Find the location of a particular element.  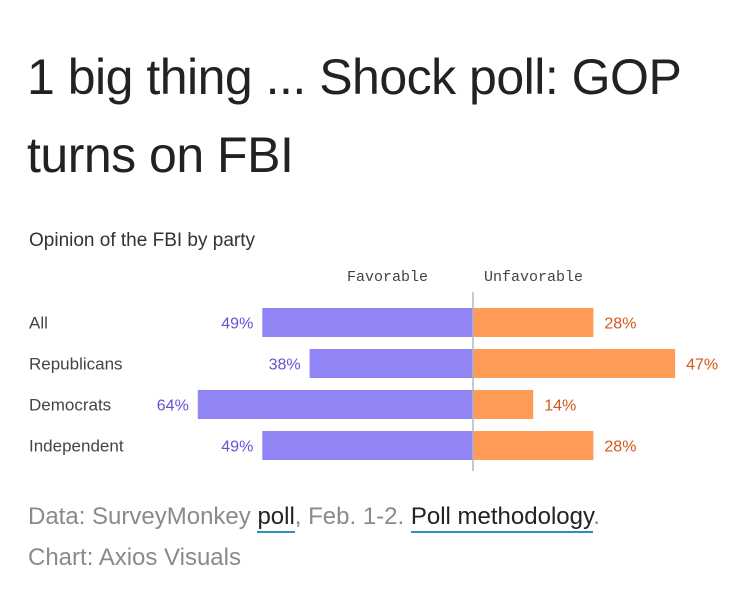

value-label-unfavorable-republicans: 47% is located at coordinates (702, 365).